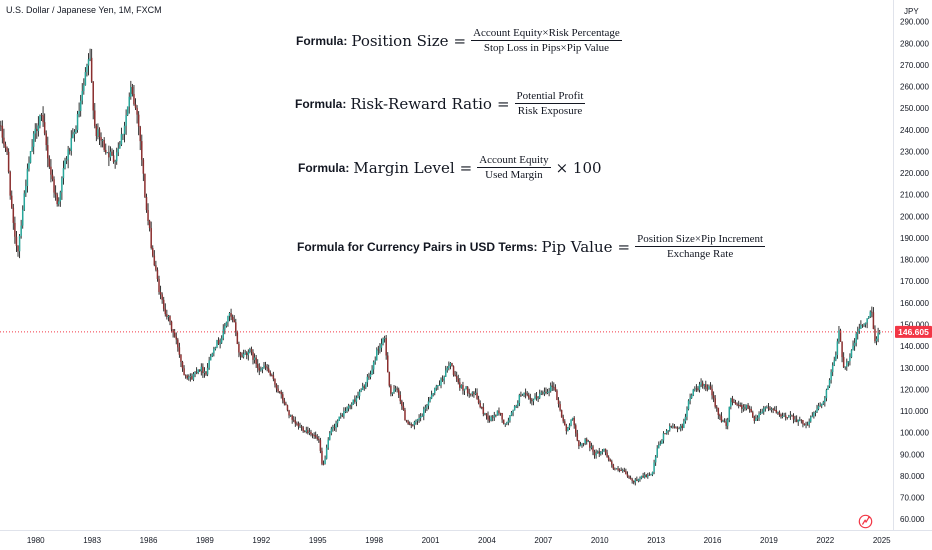  What do you see at coordinates (914, 195) in the screenshot?
I see `y-tick-label: 210.000` at bounding box center [914, 195].